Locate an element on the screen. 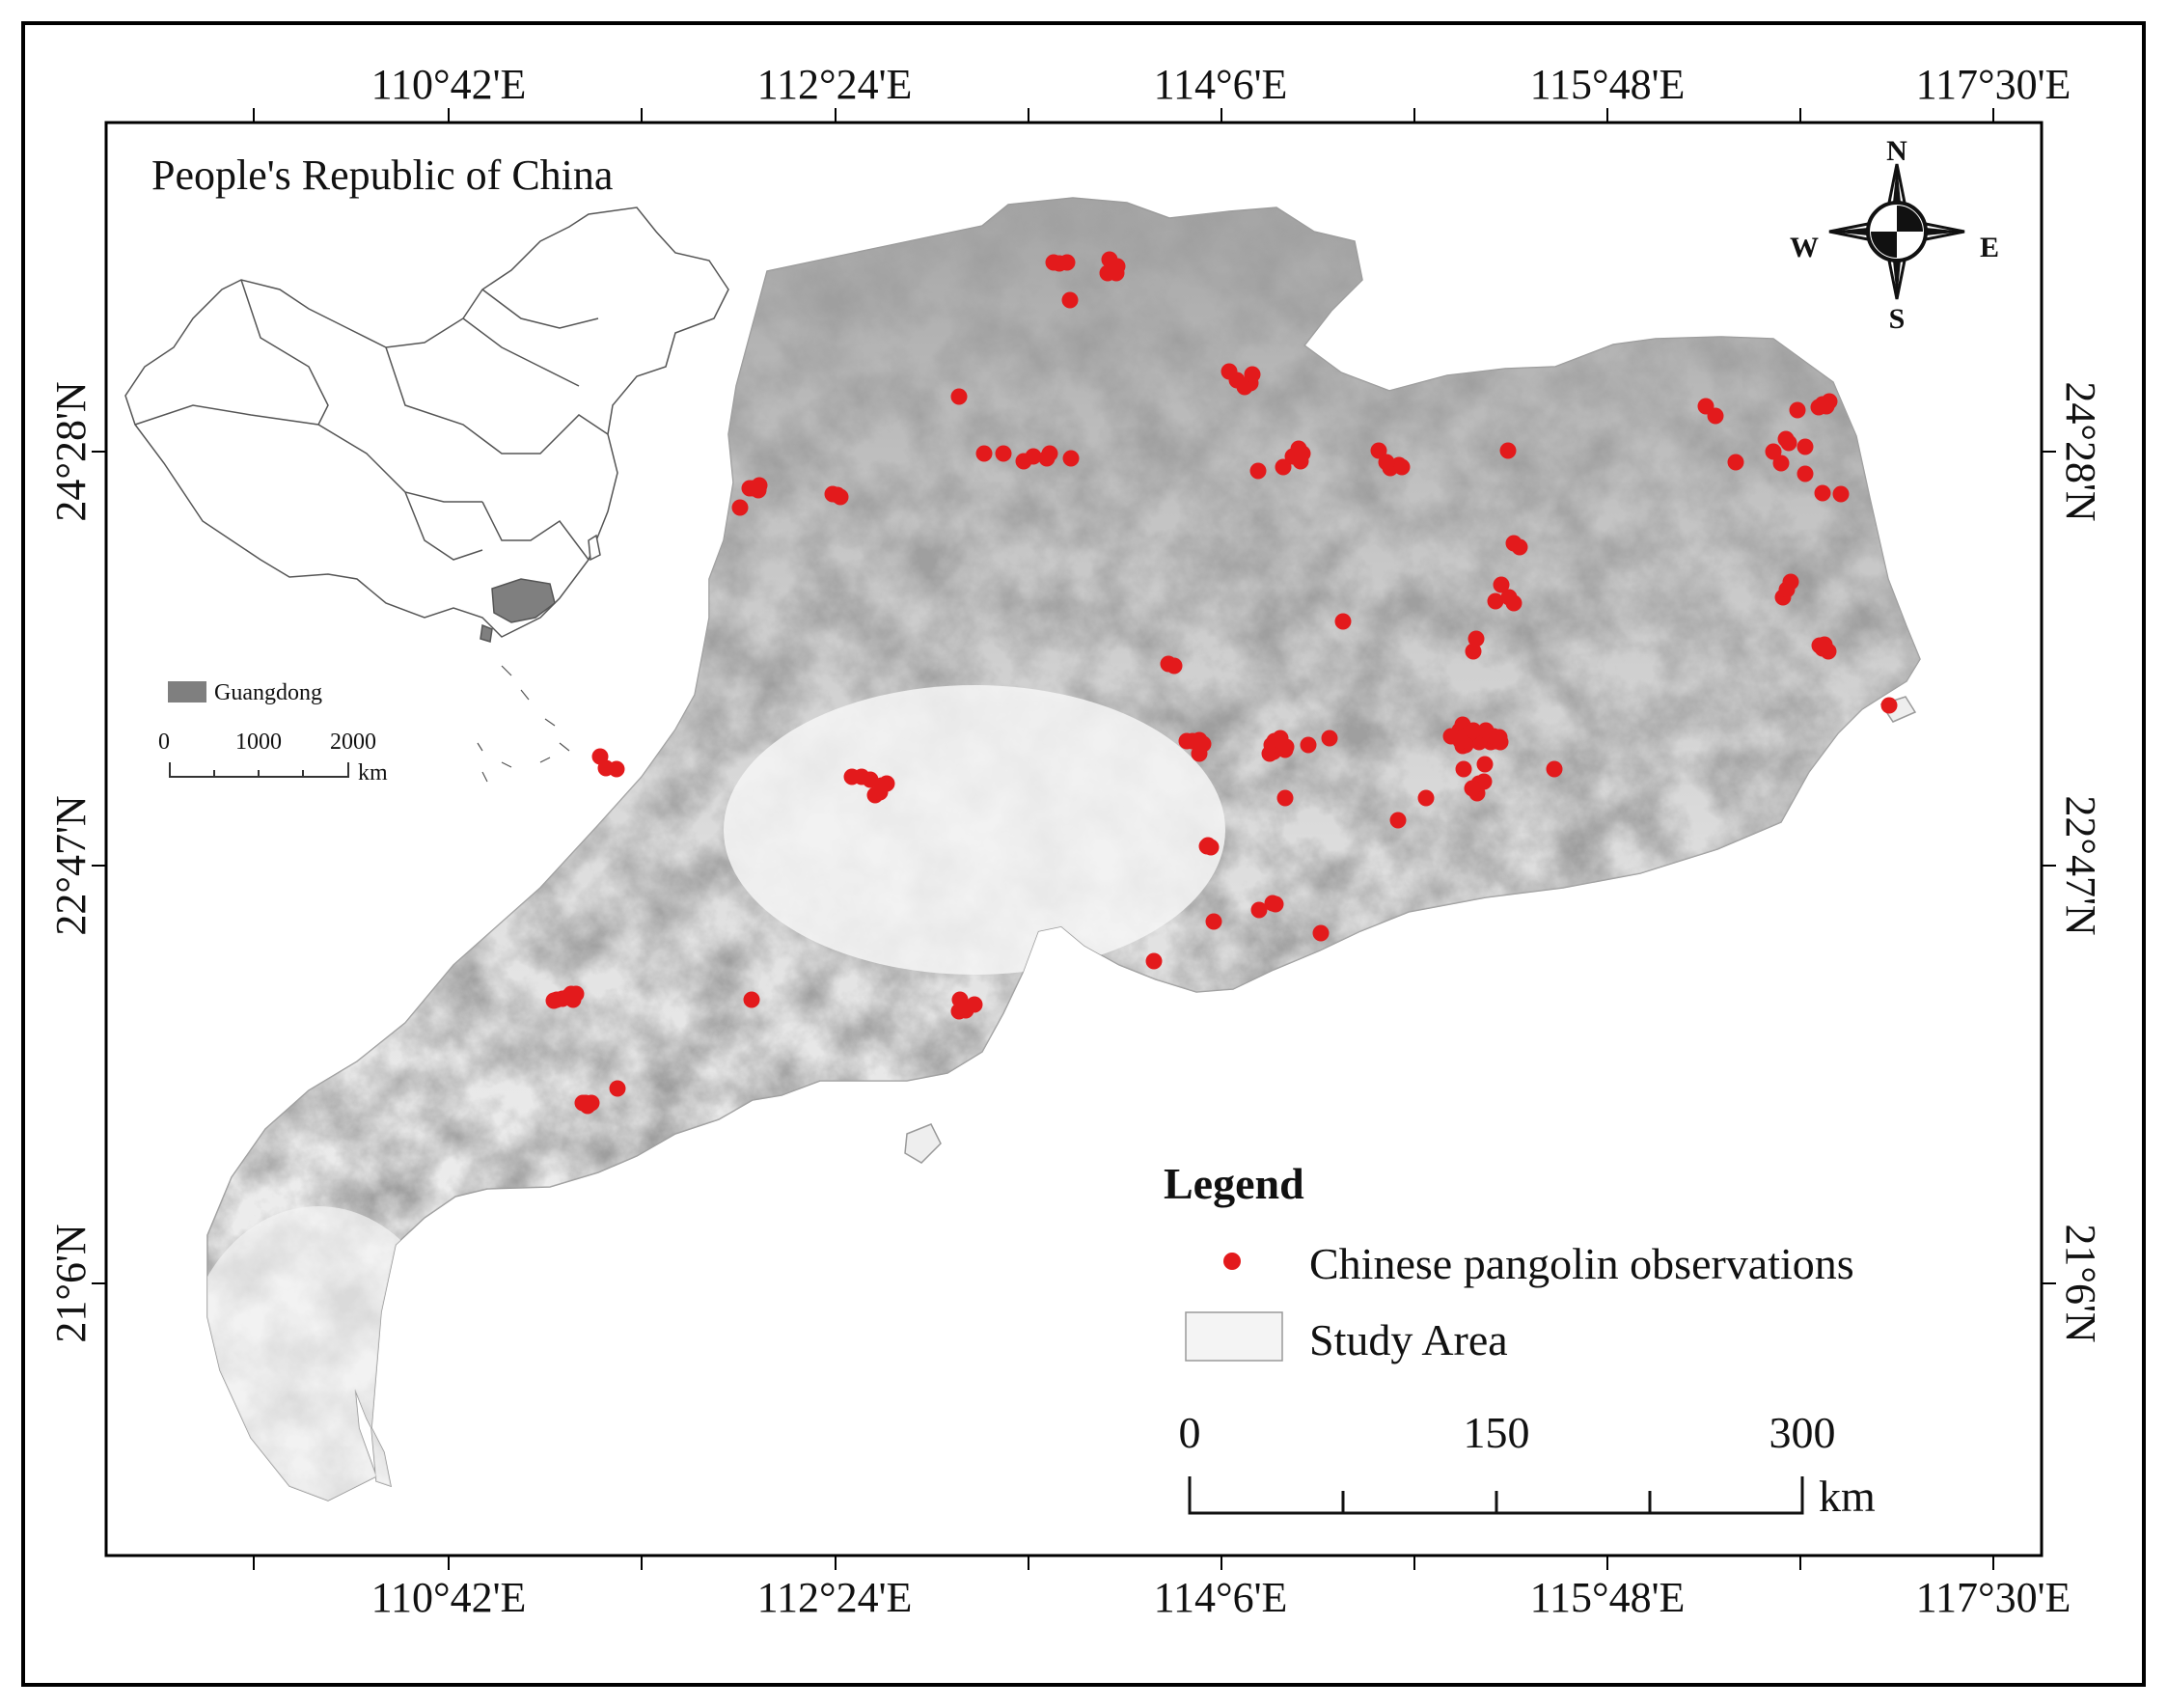 The width and height of the screenshot is (2167, 1708). lon-label-top: 114°6'E is located at coordinates (1221, 84).